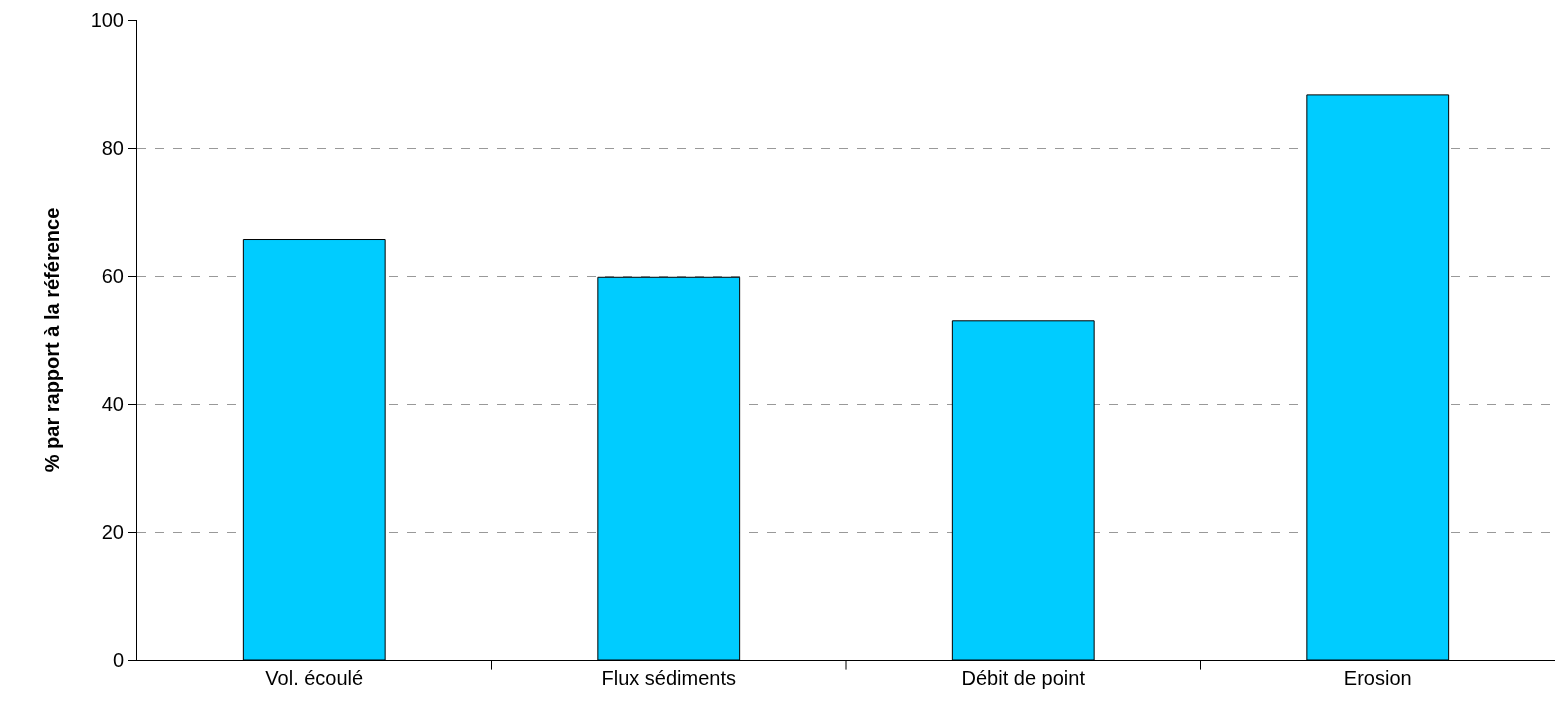 This screenshot has height=710, width=1565. Describe the element at coordinates (118, 660) in the screenshot. I see `y-tick-label: 0` at that location.